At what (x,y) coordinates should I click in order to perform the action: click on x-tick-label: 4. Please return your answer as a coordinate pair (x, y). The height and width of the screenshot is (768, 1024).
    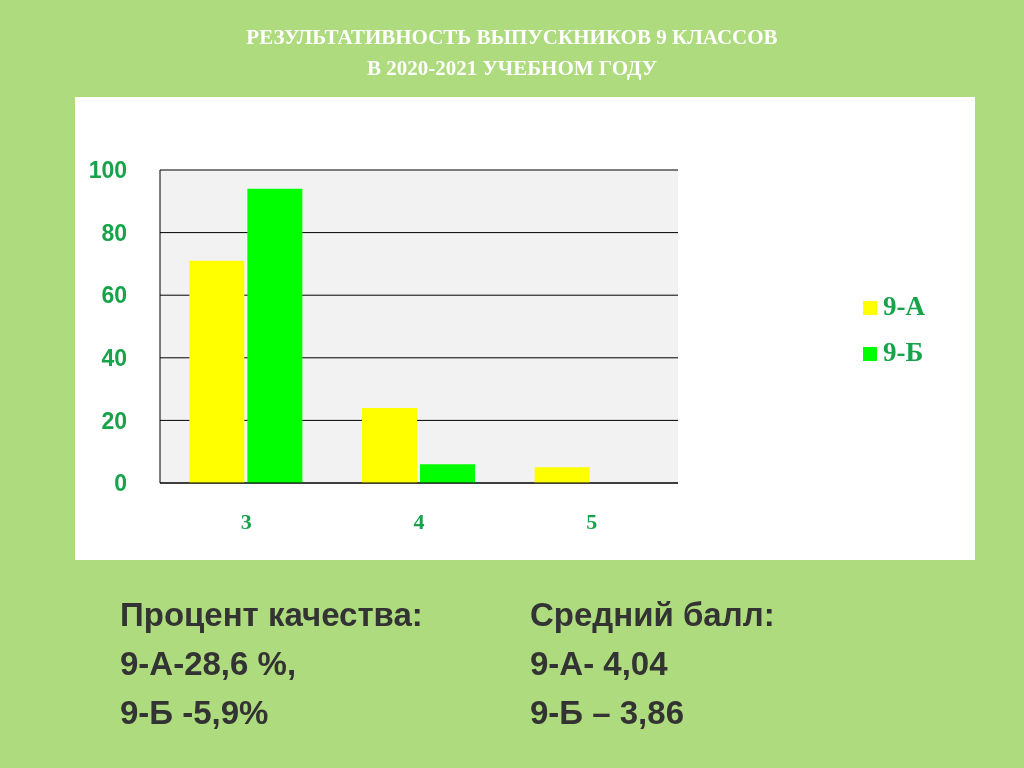
    Looking at the image, I should click on (419, 521).